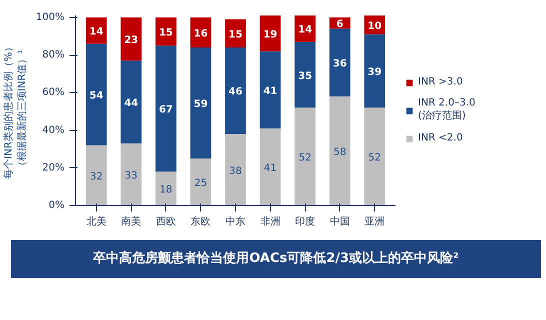  I want to click on data-label: 38, so click(235, 171).